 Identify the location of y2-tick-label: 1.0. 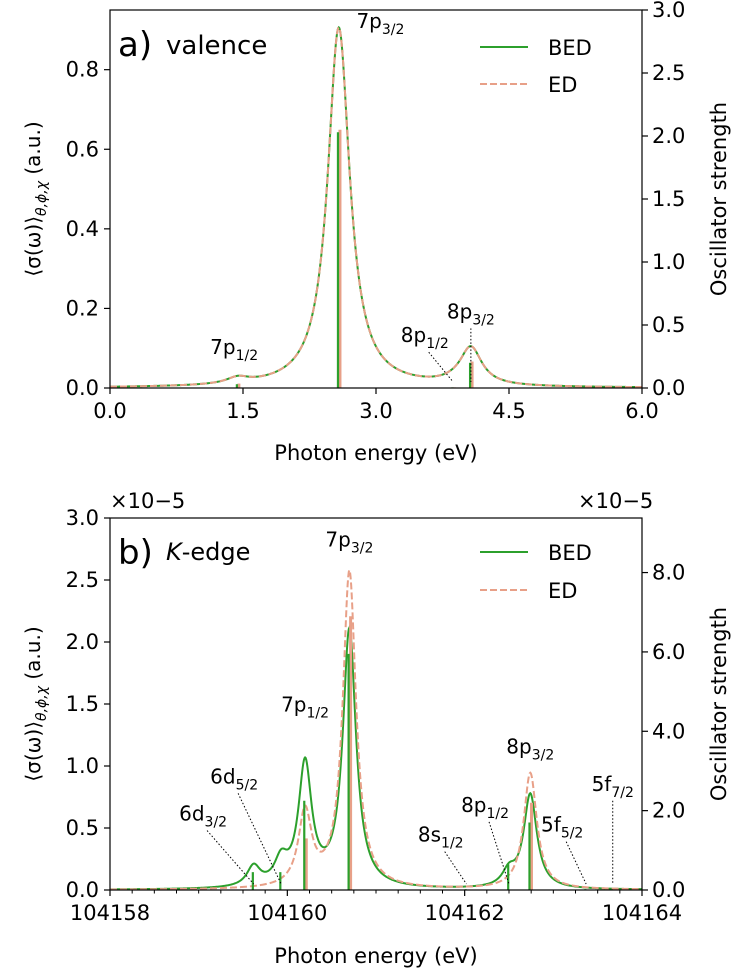
(668, 262).